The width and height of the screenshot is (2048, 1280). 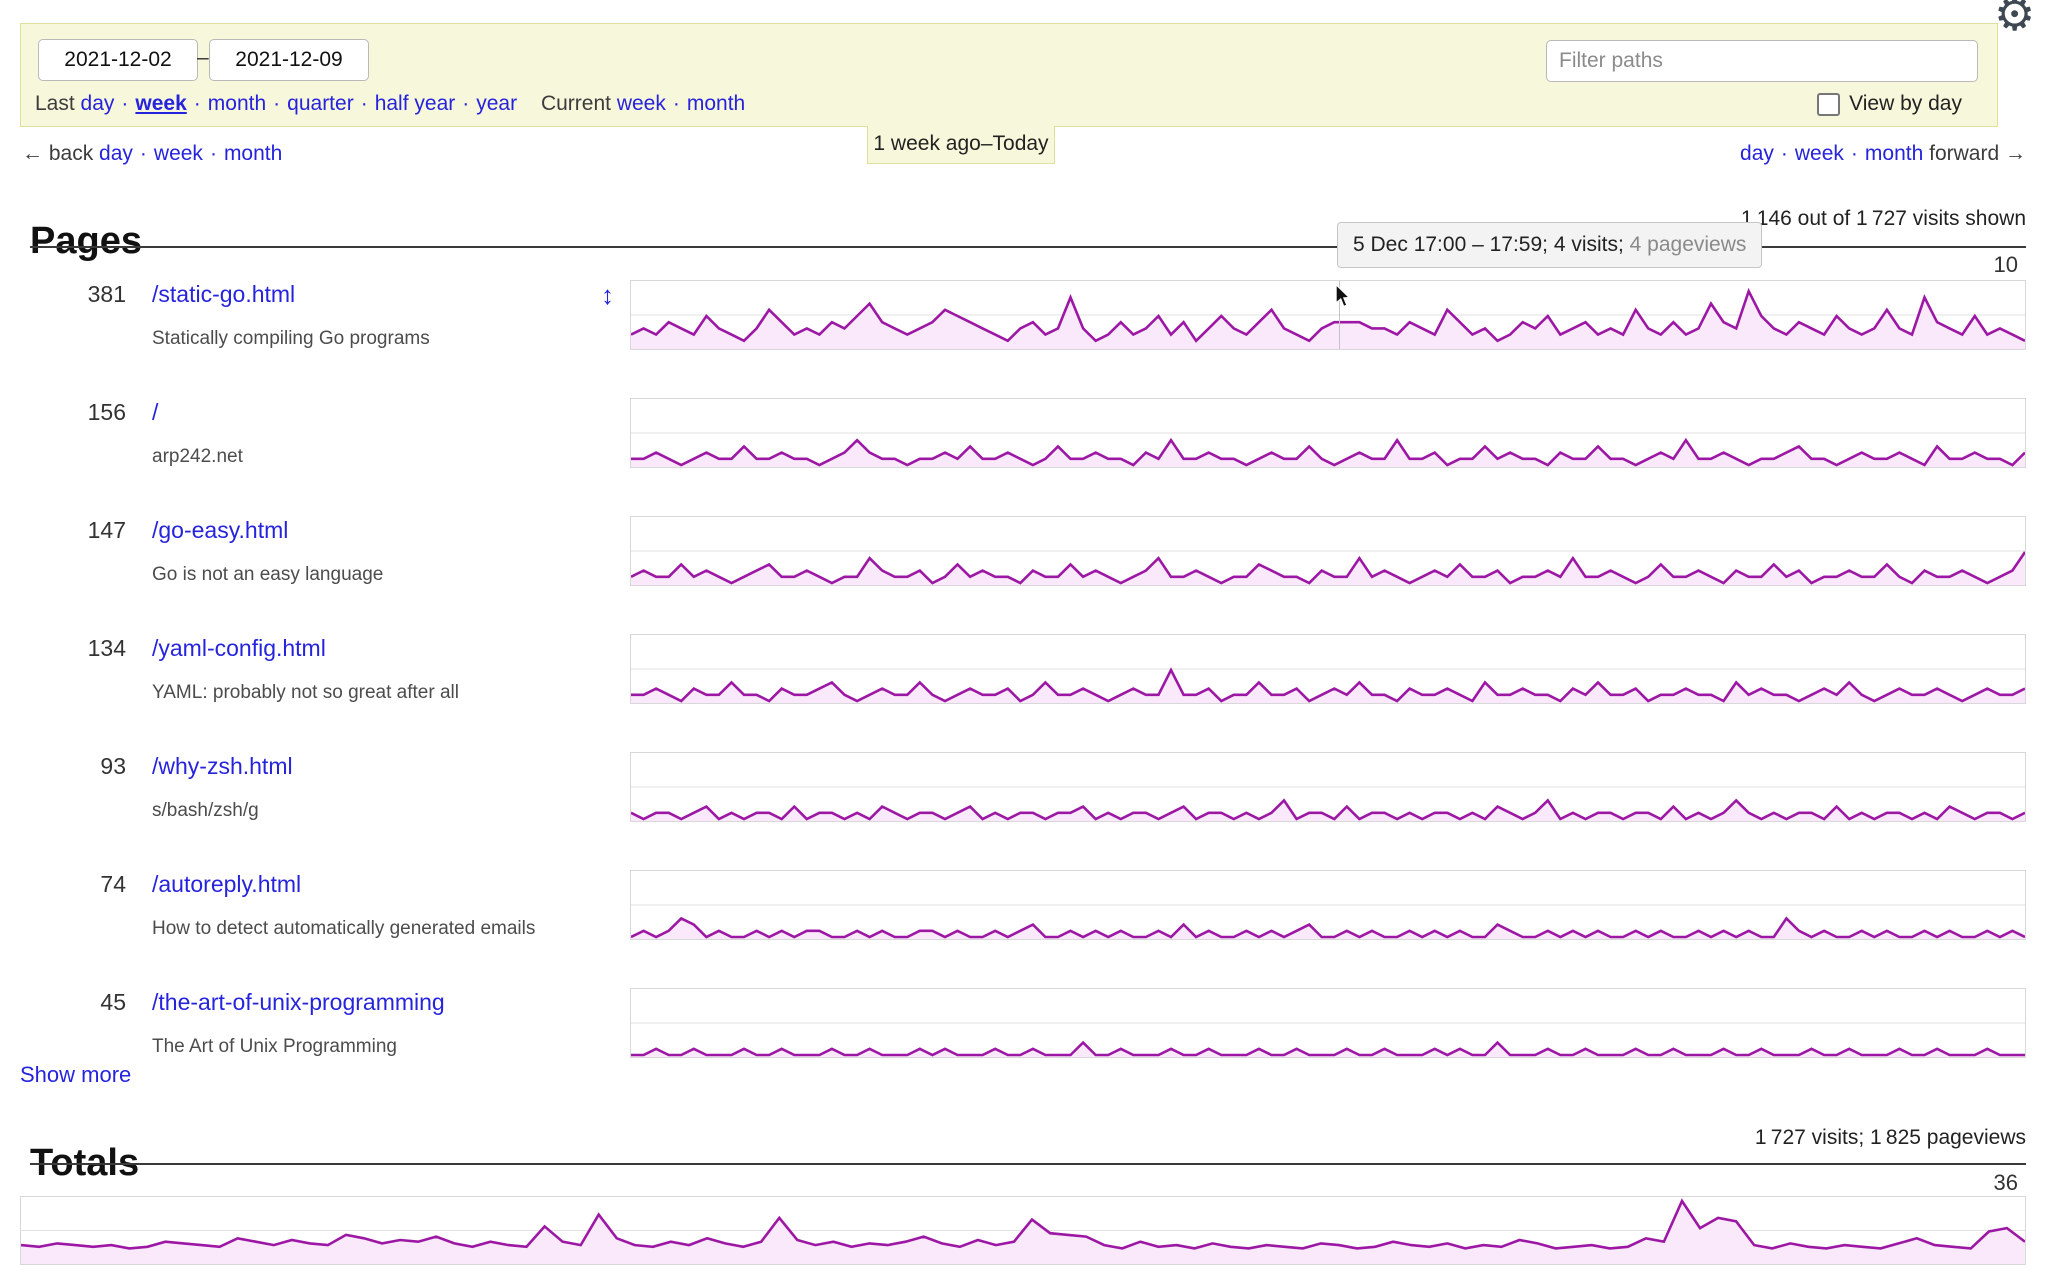 I want to click on forward-label: forward, so click(x=1964, y=153).